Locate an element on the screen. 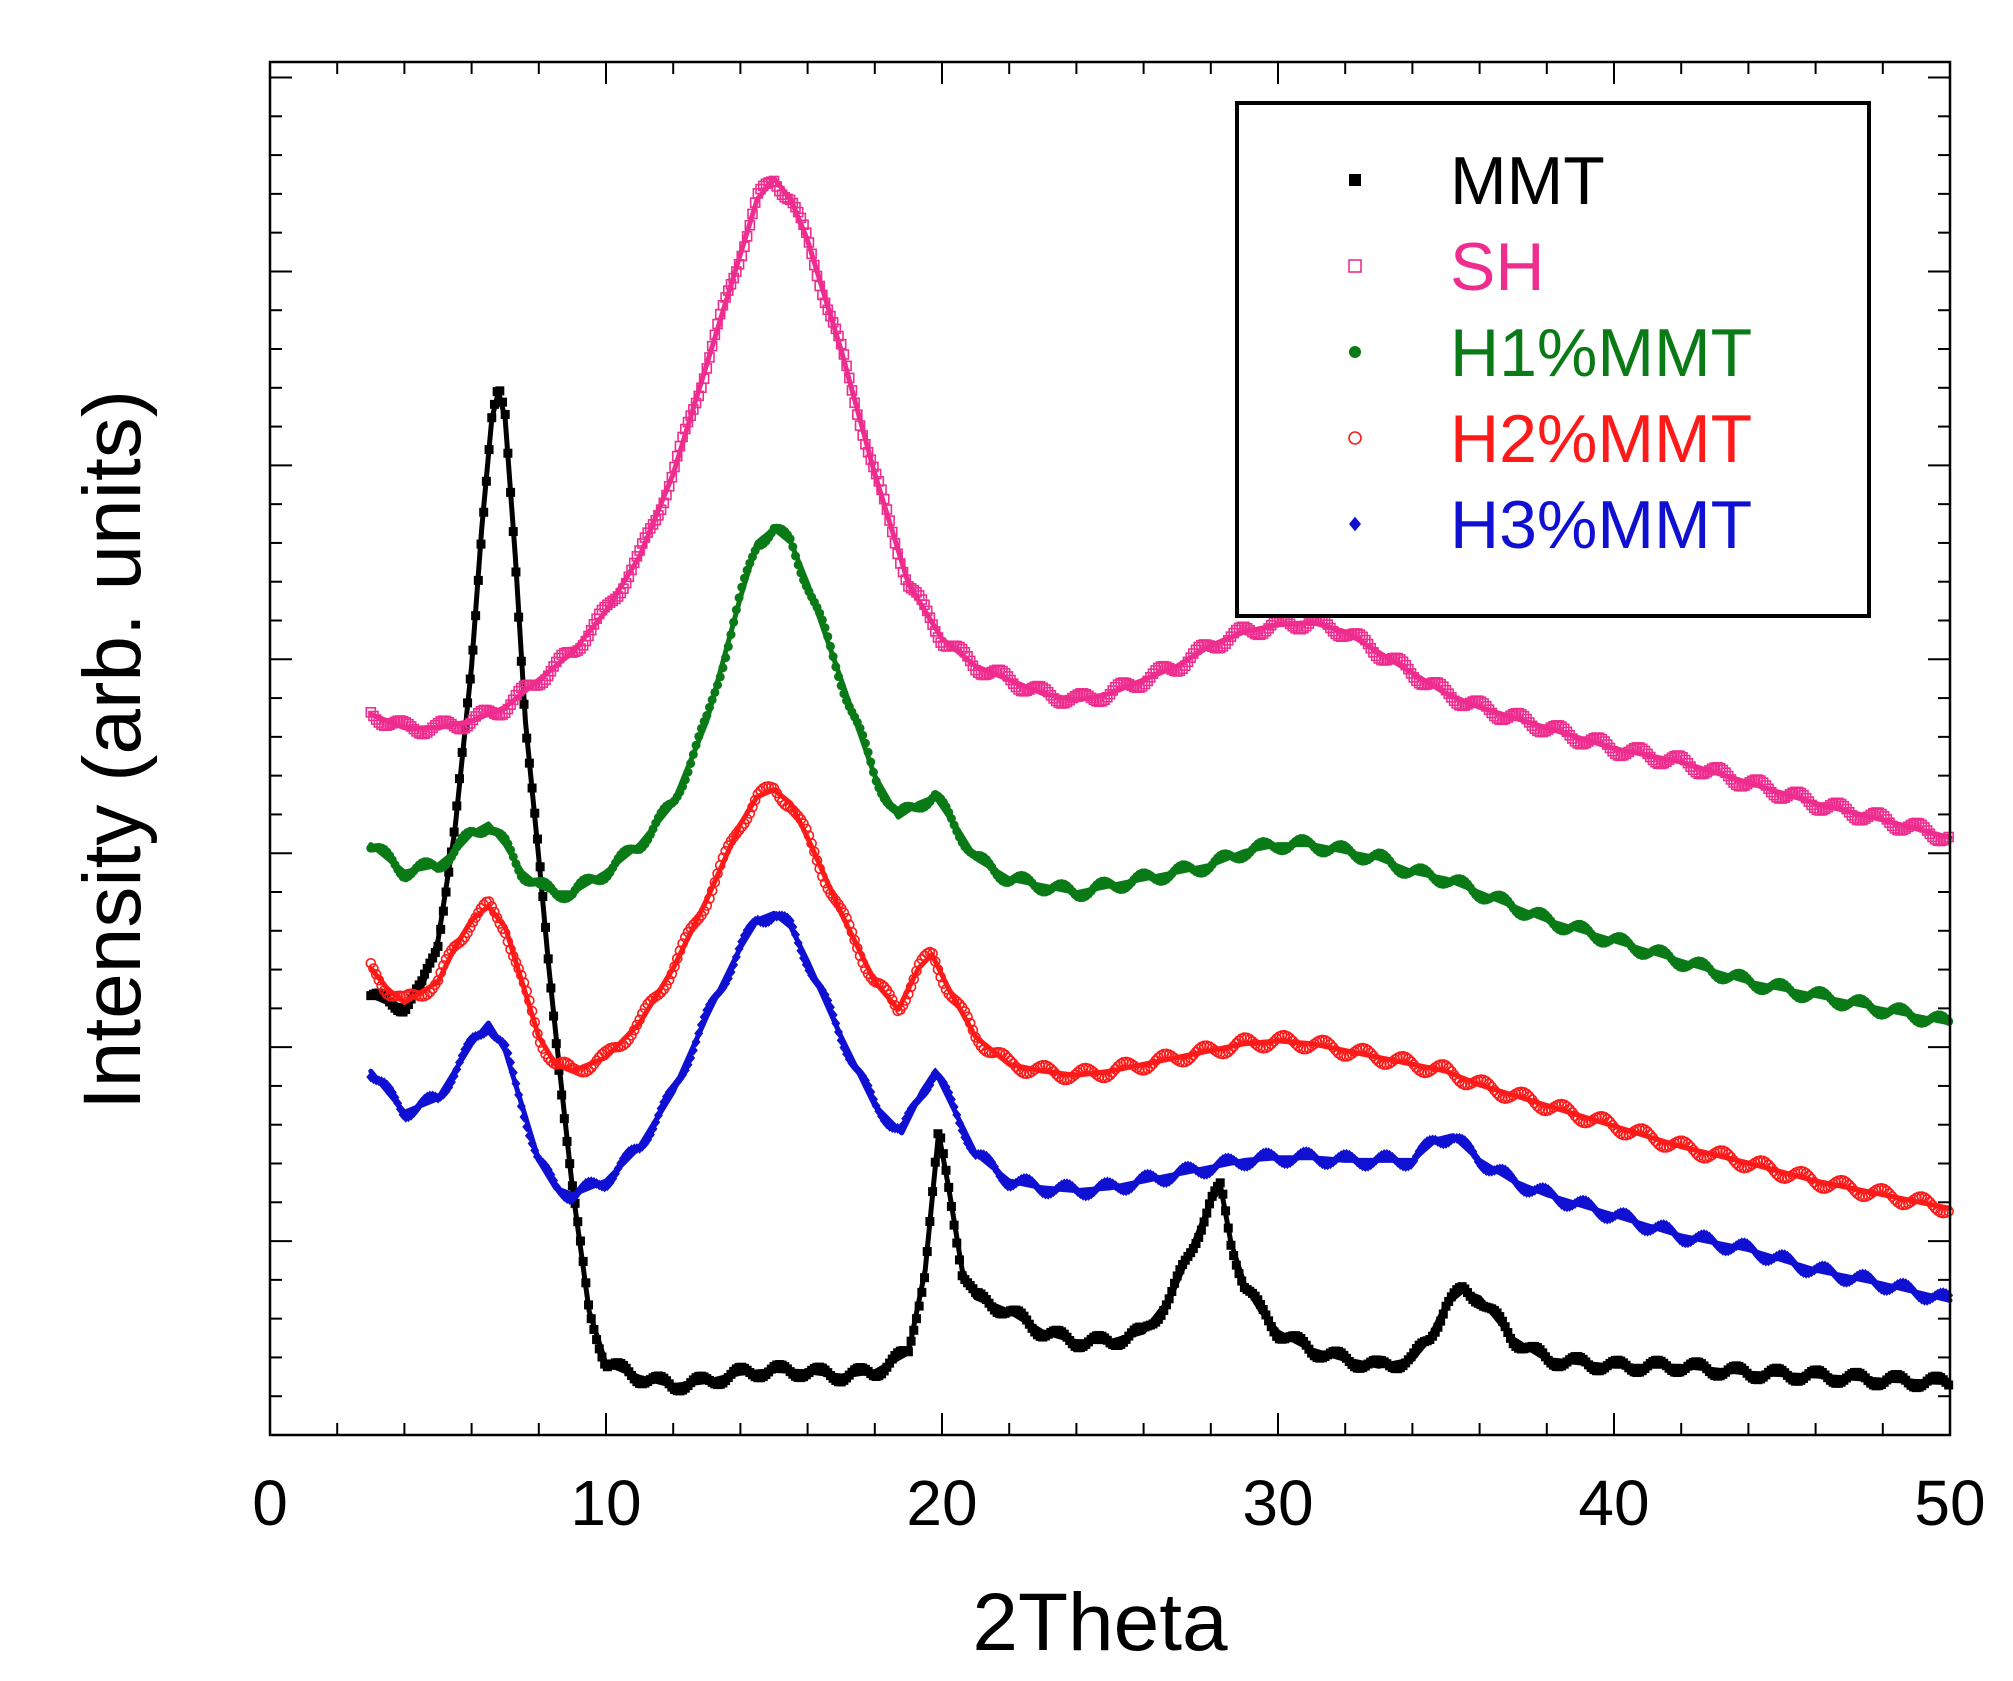  legend-items: MMT SH H1%MMT H2%MMT H3%MMT is located at coordinates (1550, 353).